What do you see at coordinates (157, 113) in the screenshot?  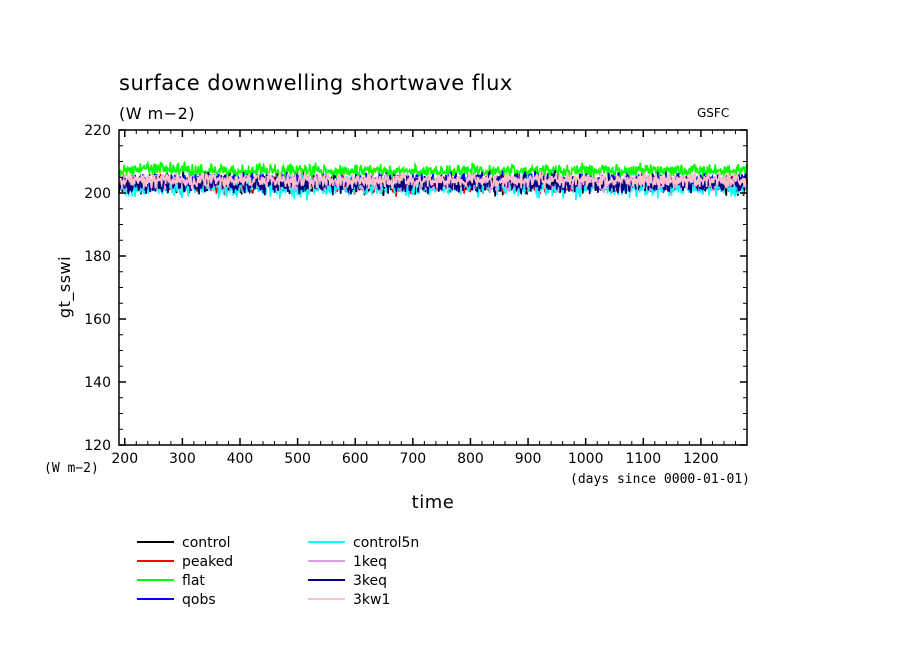 I see `chart-units-subtitle: (W m−2)` at bounding box center [157, 113].